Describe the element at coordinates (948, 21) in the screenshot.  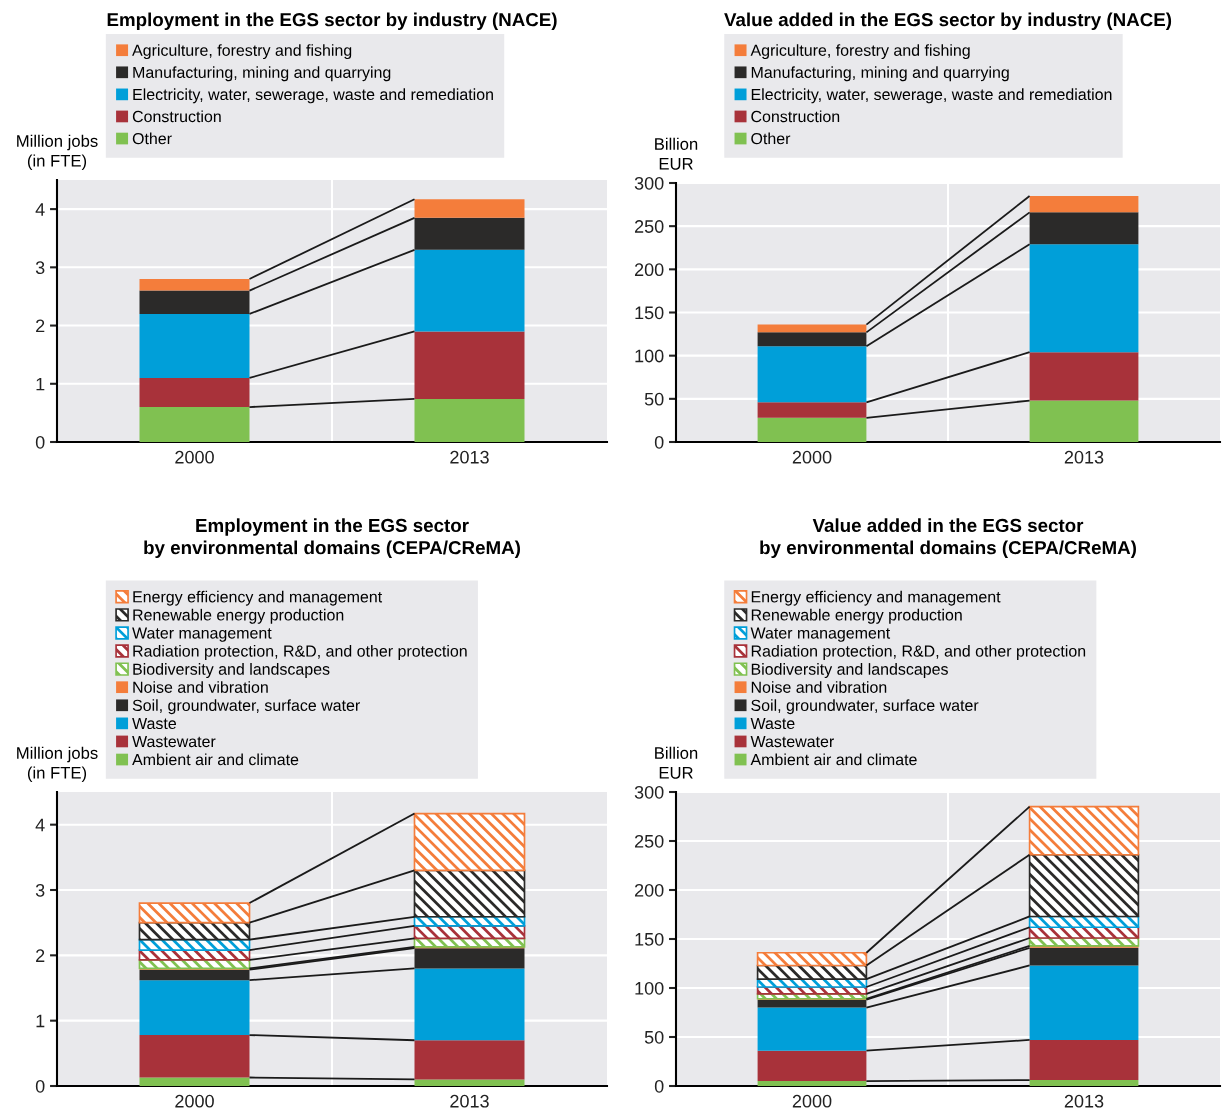
I see `chart-title: Value added in the EGS sector by industry (NACE)` at that location.